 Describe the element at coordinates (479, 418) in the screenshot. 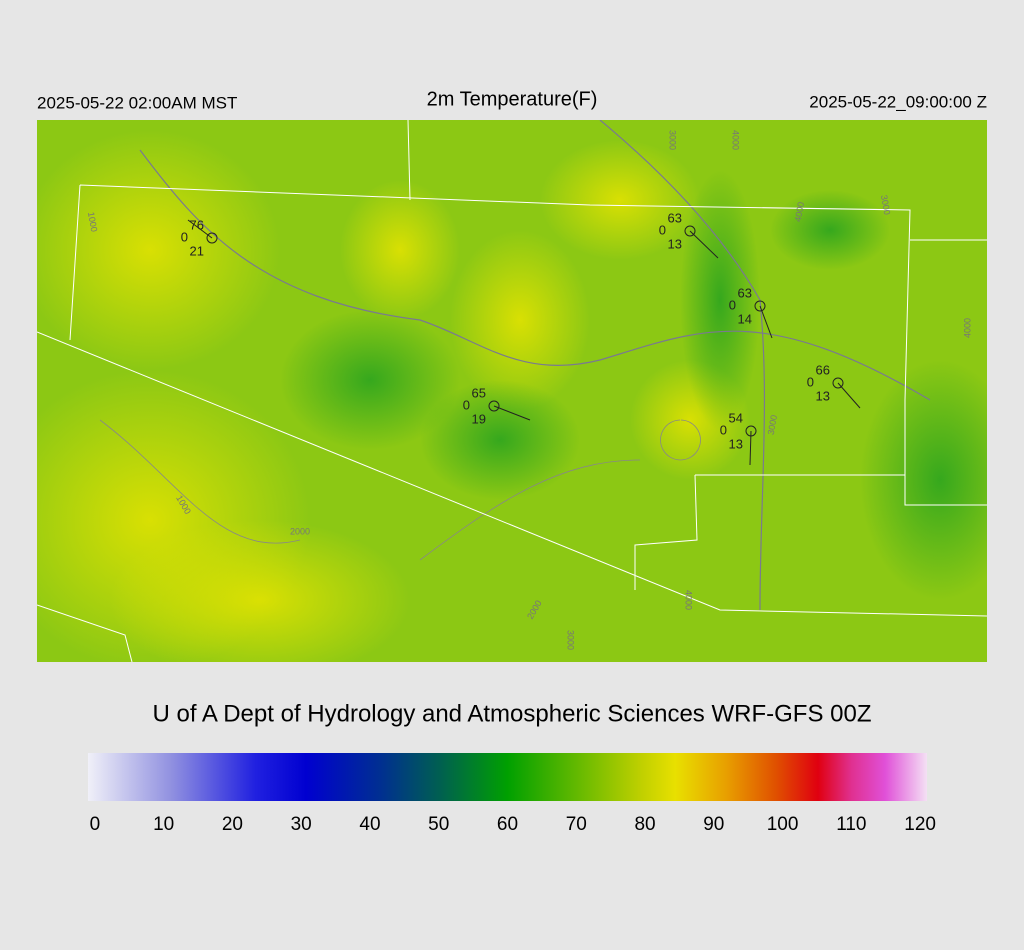

I see `station-wind: 19` at that location.